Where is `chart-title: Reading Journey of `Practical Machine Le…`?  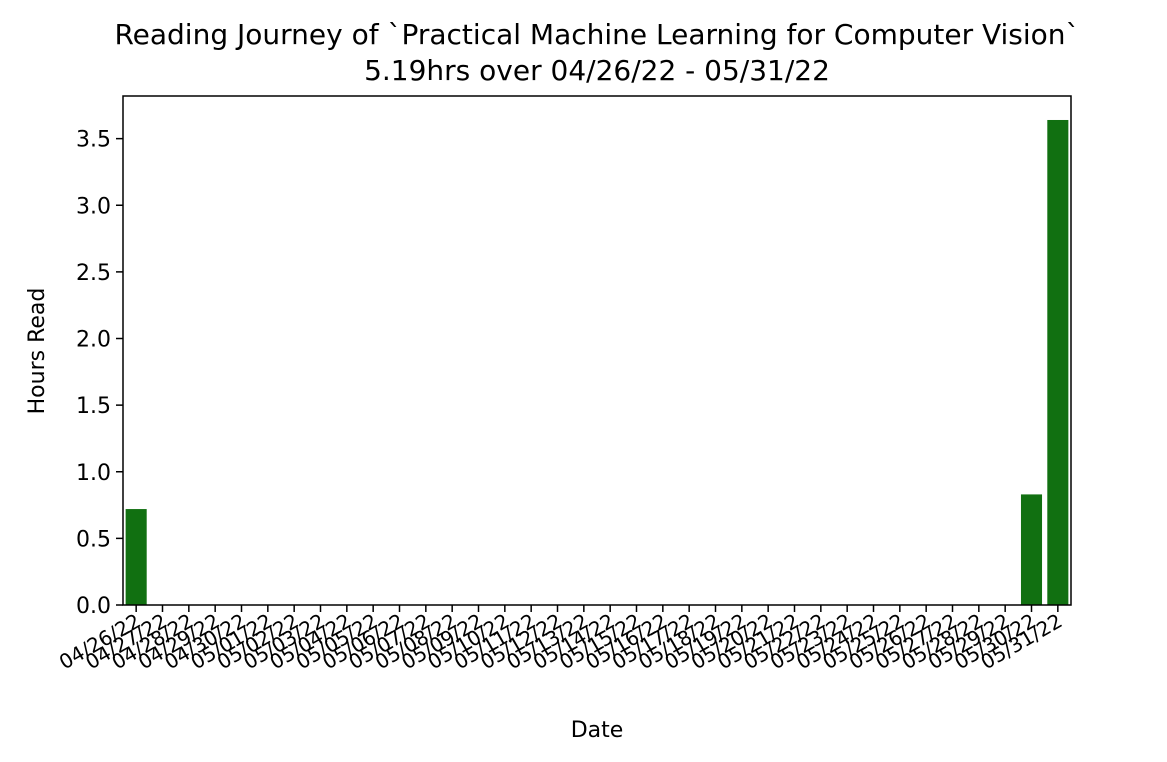 chart-title: Reading Journey of `Practical Machine Le… is located at coordinates (596, 34).